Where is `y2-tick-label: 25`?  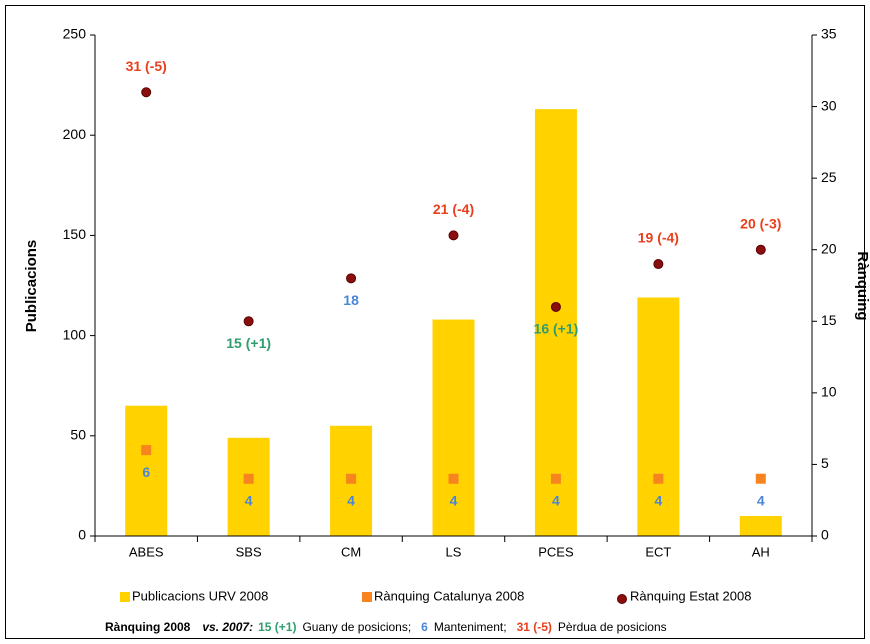 y2-tick-label: 25 is located at coordinates (829, 177).